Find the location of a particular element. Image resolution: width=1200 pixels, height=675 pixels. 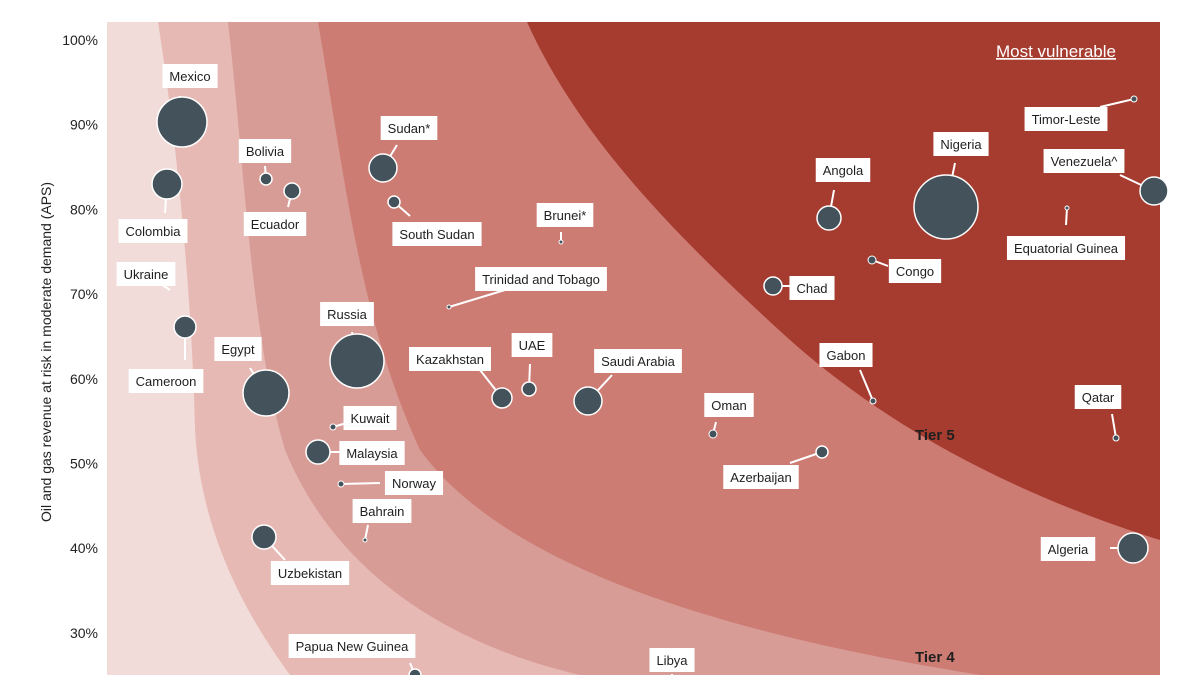

point-label-text: Mexico is located at coordinates (189, 76).